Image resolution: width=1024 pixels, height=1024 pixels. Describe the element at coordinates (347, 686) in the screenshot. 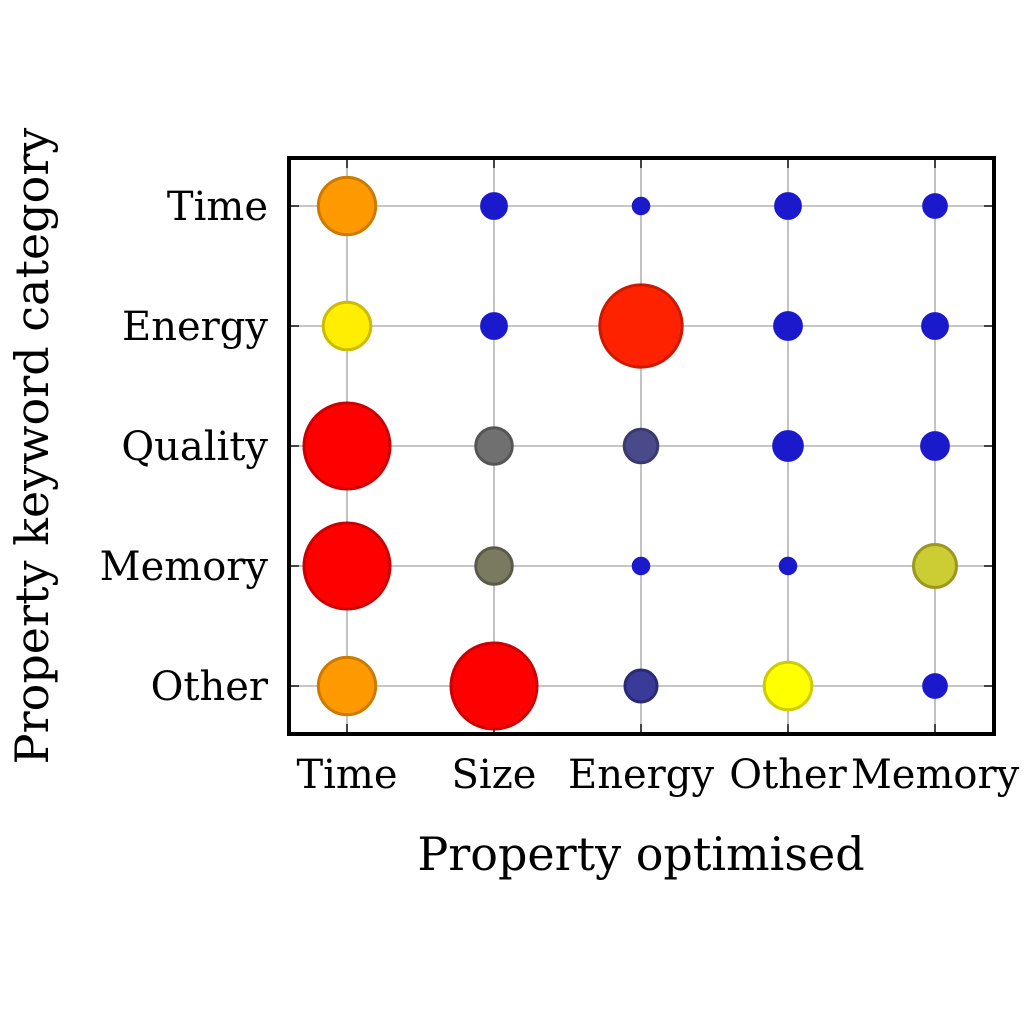

I see `data-point-time-other` at that location.